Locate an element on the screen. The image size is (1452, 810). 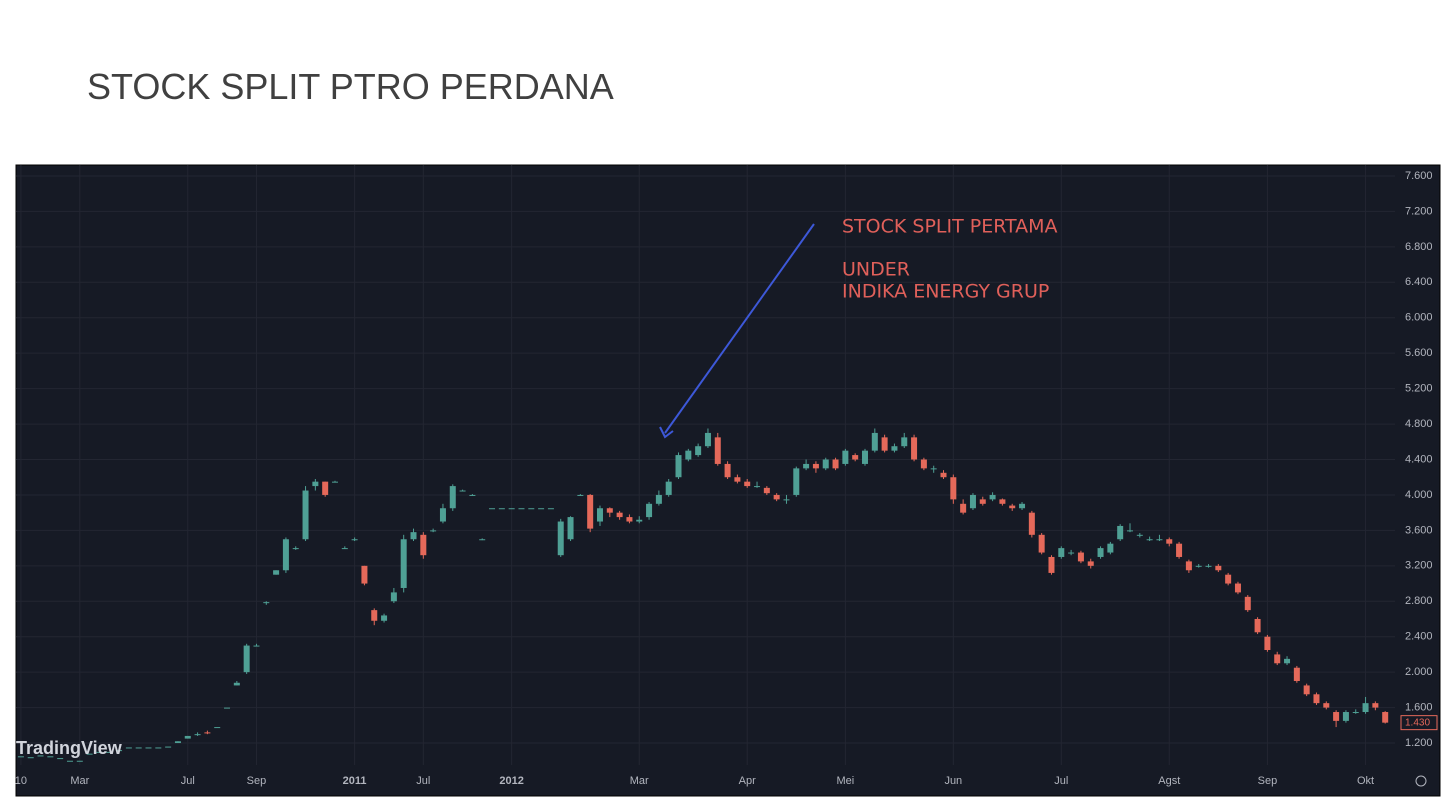
y-tick-label: 7.200 is located at coordinates (1419, 211).